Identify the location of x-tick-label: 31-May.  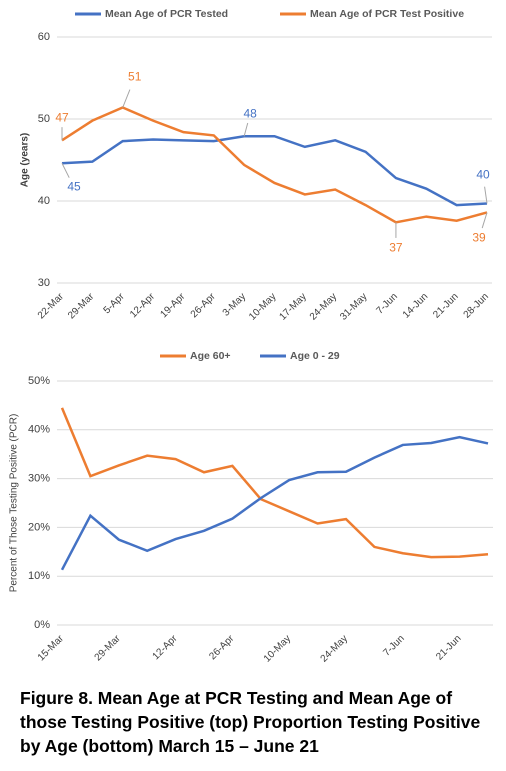
(353, 306).